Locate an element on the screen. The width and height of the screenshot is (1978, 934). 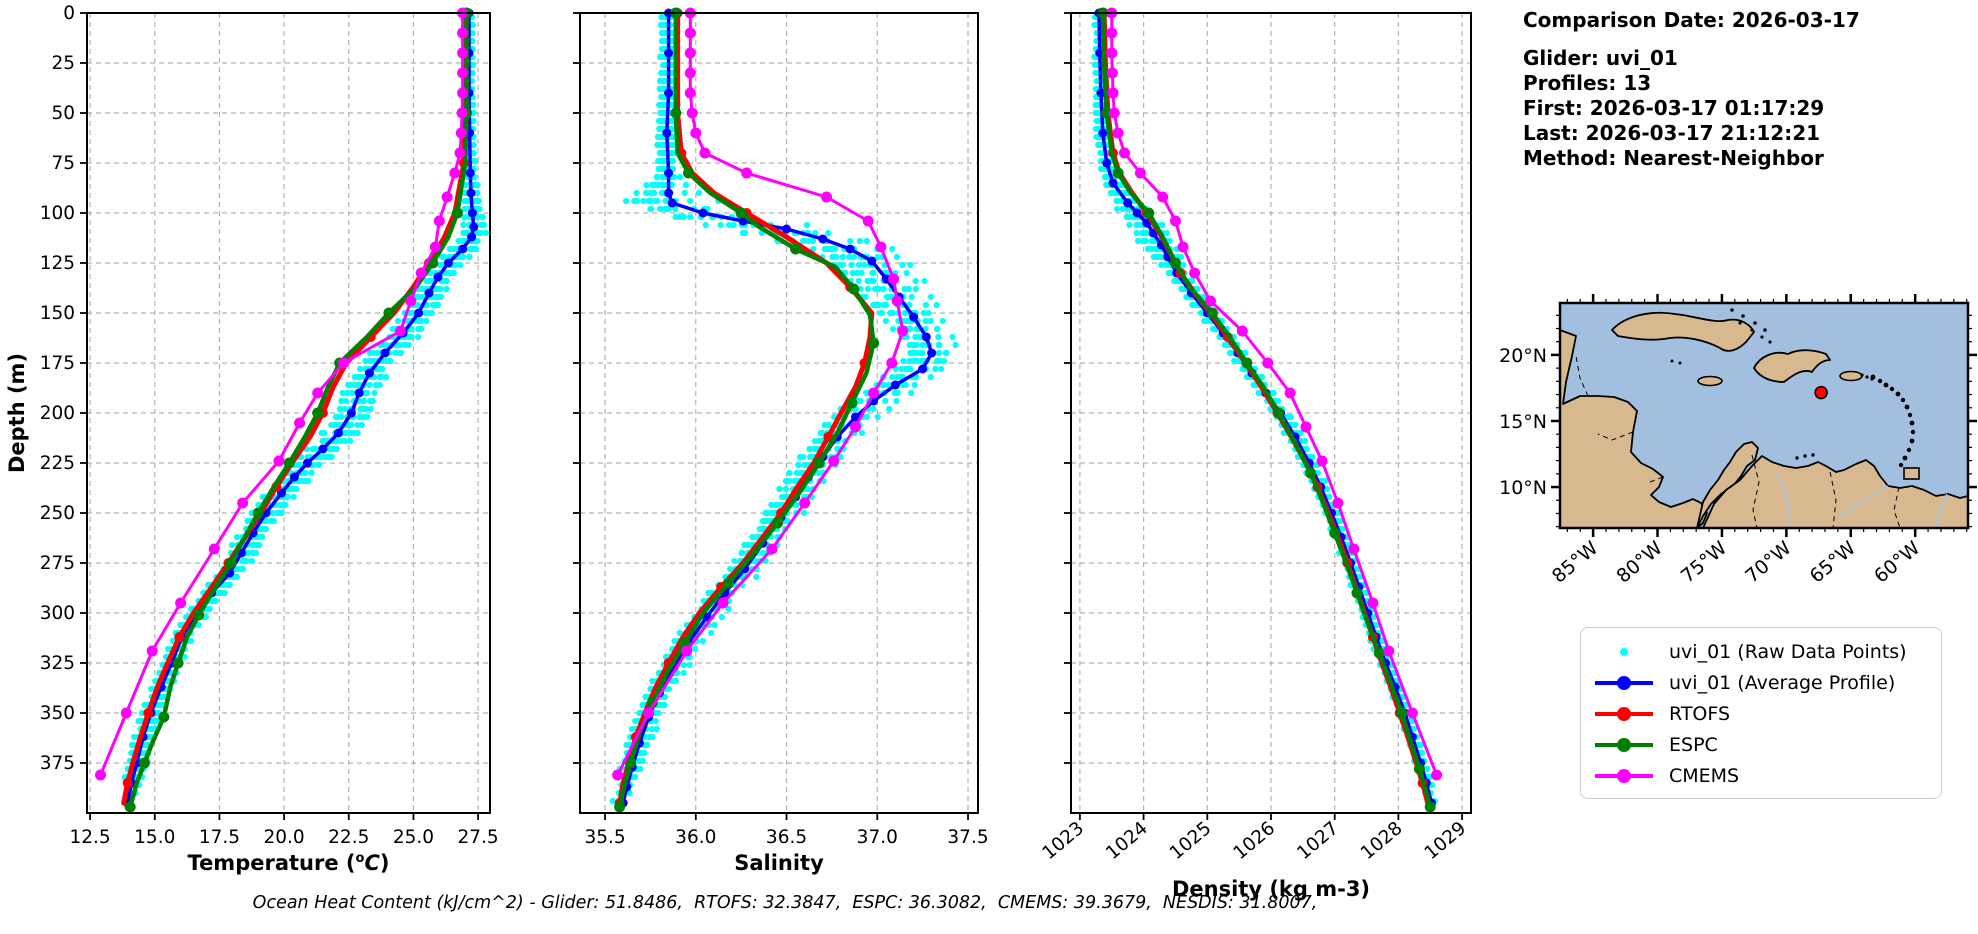
svg-text: Salinity is located at coordinates (779, 863).